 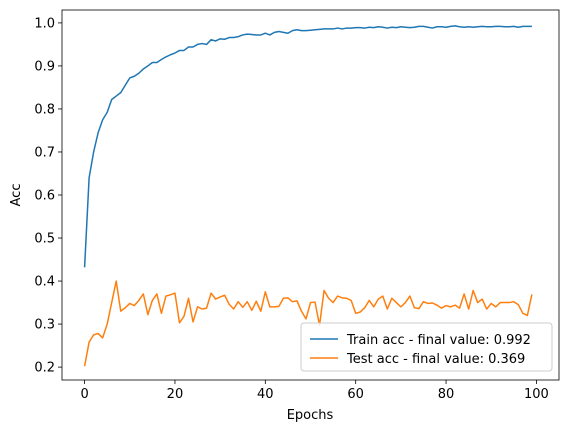 I want to click on y-axis-ticks: 0.2 0.3 0.4 0.5 0.6 0.7 0.8 0.9 1.0, so click(x=48, y=196).